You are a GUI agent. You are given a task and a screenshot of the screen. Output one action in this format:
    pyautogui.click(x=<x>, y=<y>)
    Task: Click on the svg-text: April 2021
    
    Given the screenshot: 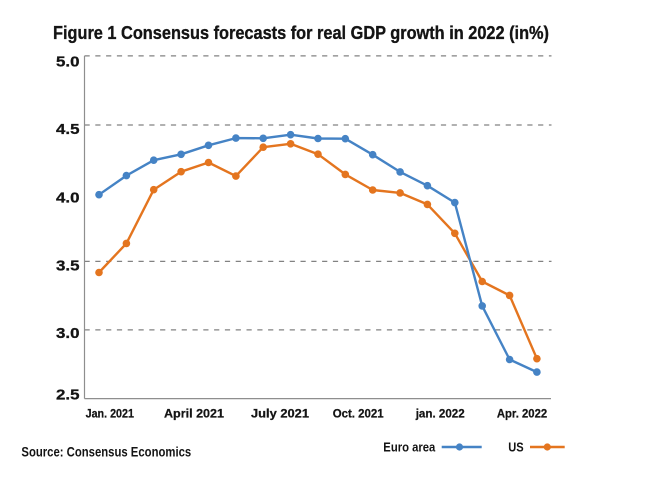 What is the action you would take?
    pyautogui.click(x=194, y=414)
    